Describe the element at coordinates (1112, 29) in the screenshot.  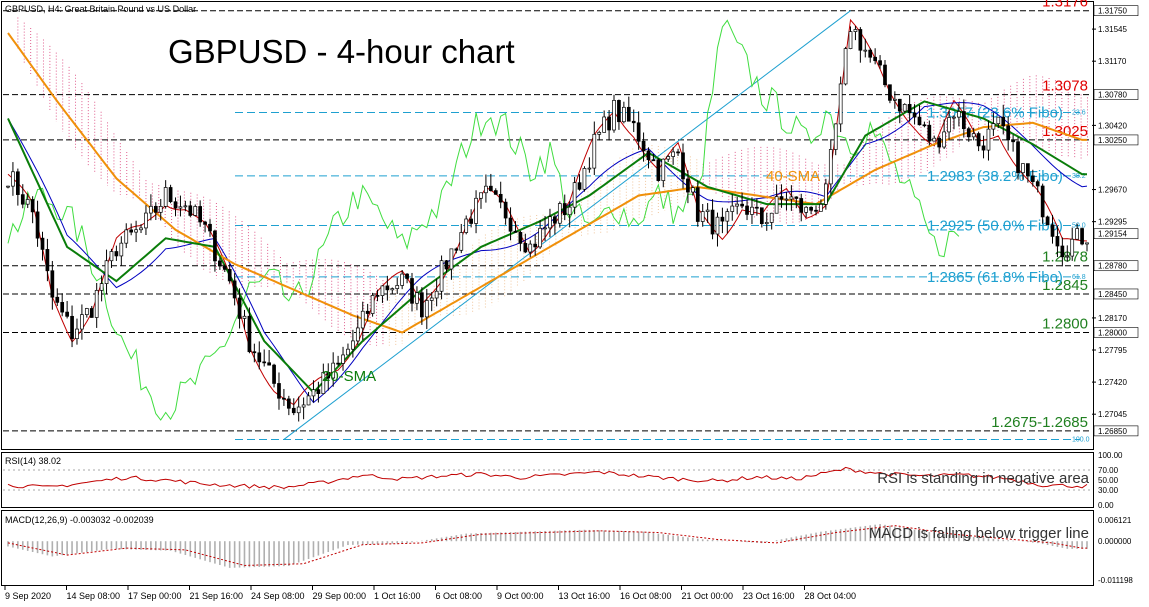
I see `price-tick-label: 1.31545` at that location.